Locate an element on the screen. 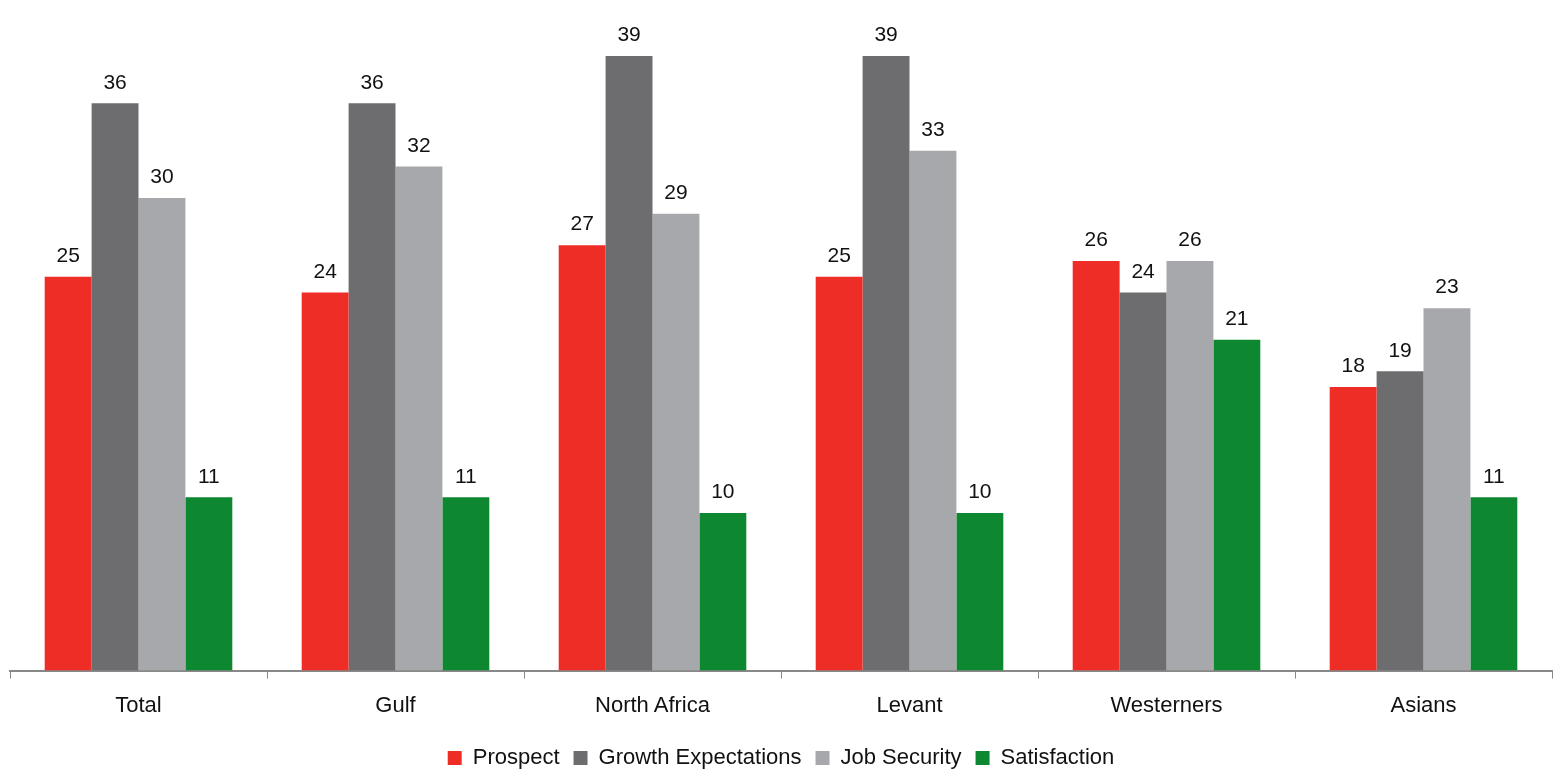  data-label: 30 is located at coordinates (162, 176).